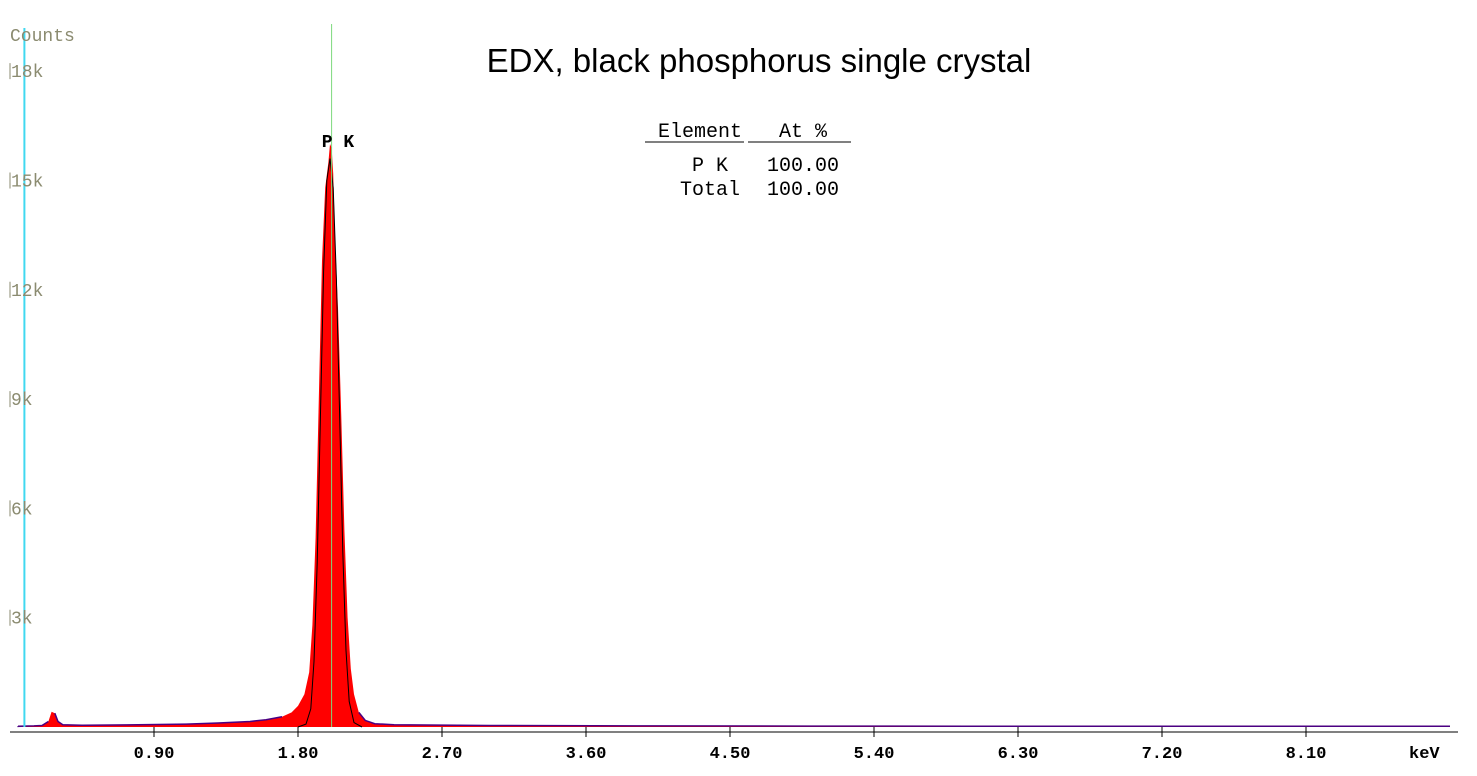 The image size is (1477, 776). Describe the element at coordinates (1162, 754) in the screenshot. I see `x-tick-label: 7.20` at that location.